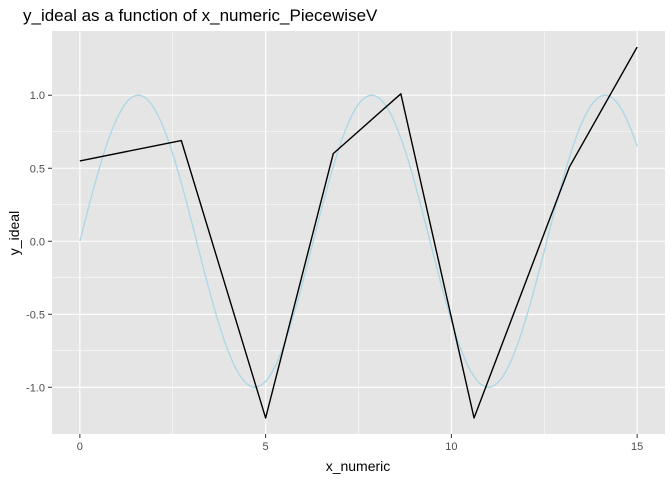 The image size is (672, 480). I want to click on x-tick-label: 0, so click(80, 447).